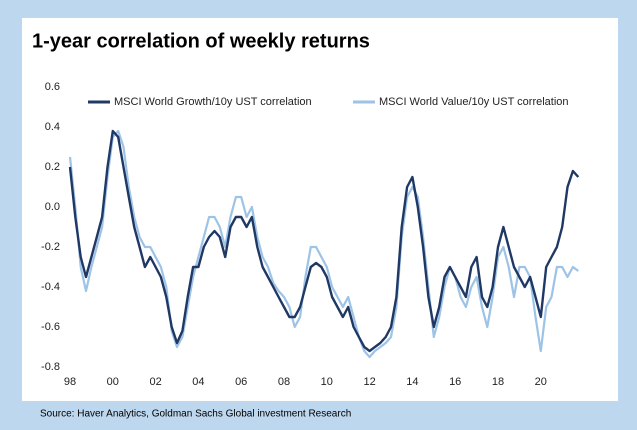 The image size is (637, 430). What do you see at coordinates (455, 382) in the screenshot?
I see `x-tick-label: 16` at bounding box center [455, 382].